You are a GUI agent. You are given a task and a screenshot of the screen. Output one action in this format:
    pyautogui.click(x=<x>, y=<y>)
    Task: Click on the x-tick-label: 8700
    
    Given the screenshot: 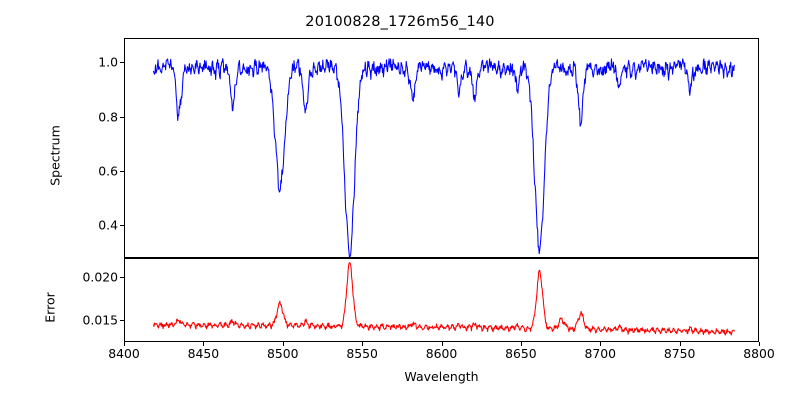 What is the action you would take?
    pyautogui.click(x=600, y=353)
    